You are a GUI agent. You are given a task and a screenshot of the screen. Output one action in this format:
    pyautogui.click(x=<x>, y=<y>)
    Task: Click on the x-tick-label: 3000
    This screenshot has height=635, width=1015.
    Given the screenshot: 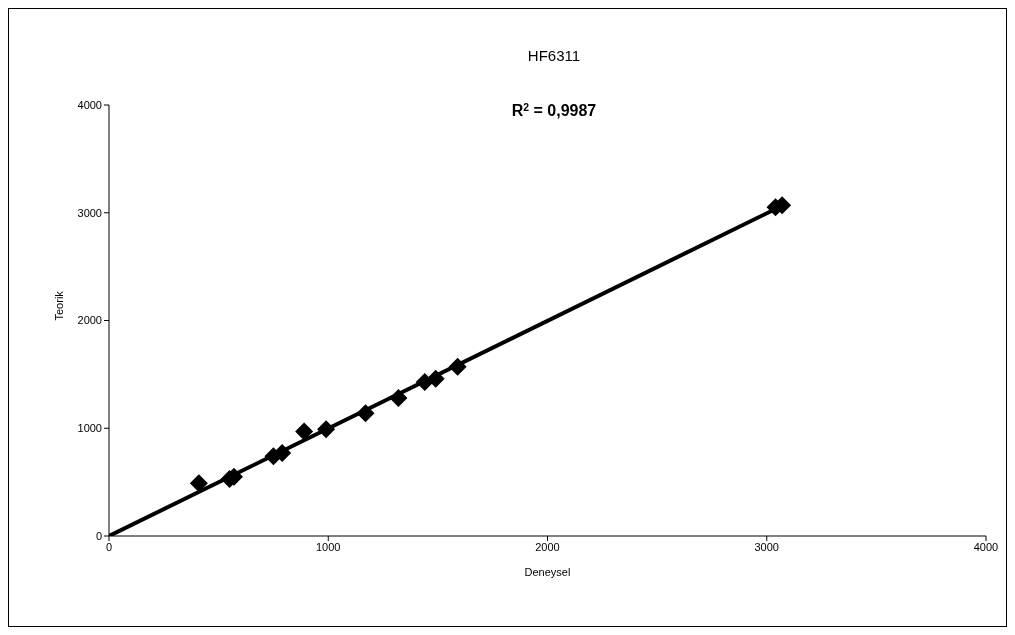 What is the action you would take?
    pyautogui.click(x=766, y=546)
    